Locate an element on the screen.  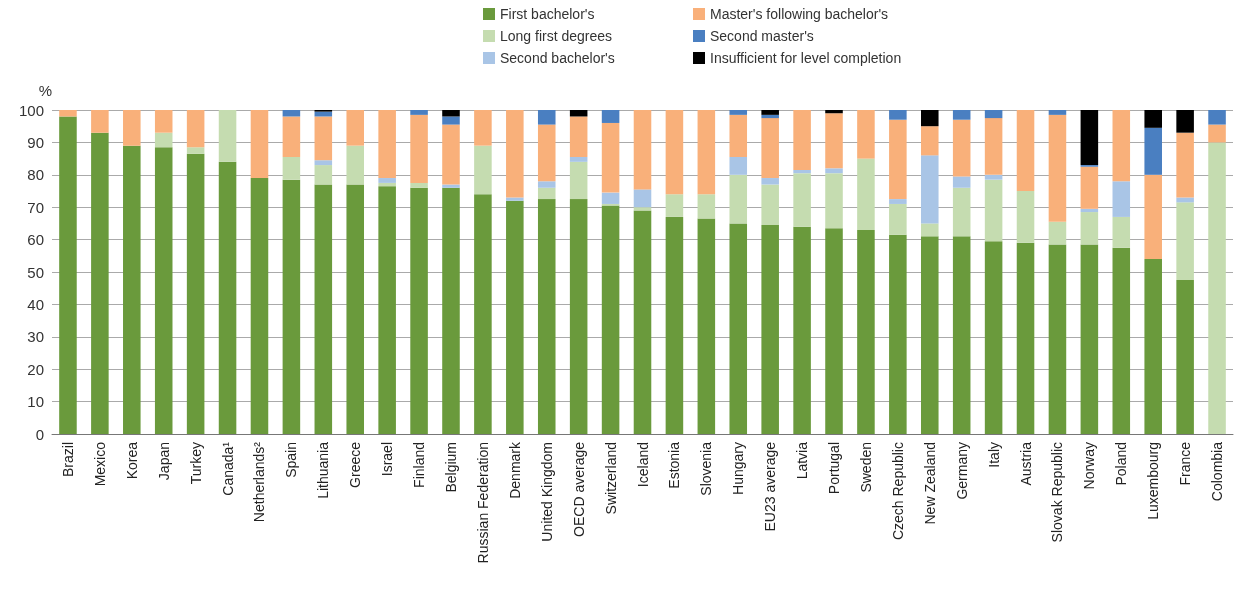
x-tick-label: Czech Republic is located at coordinates (897, 491).